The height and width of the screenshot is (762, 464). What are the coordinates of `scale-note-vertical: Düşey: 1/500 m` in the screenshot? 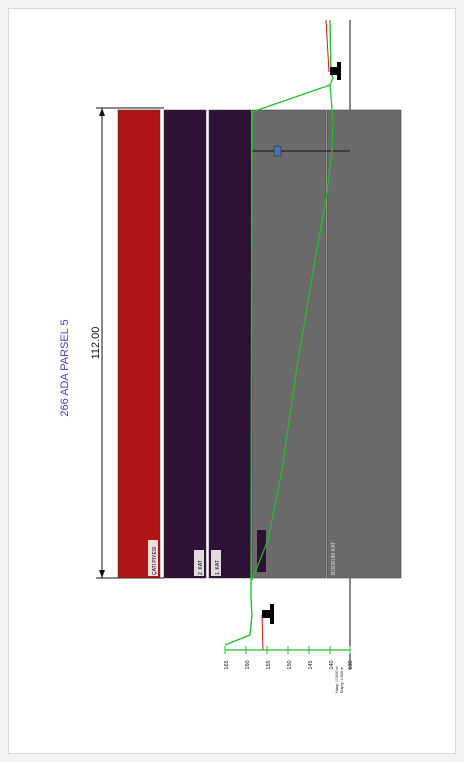 It's located at (342, 680).